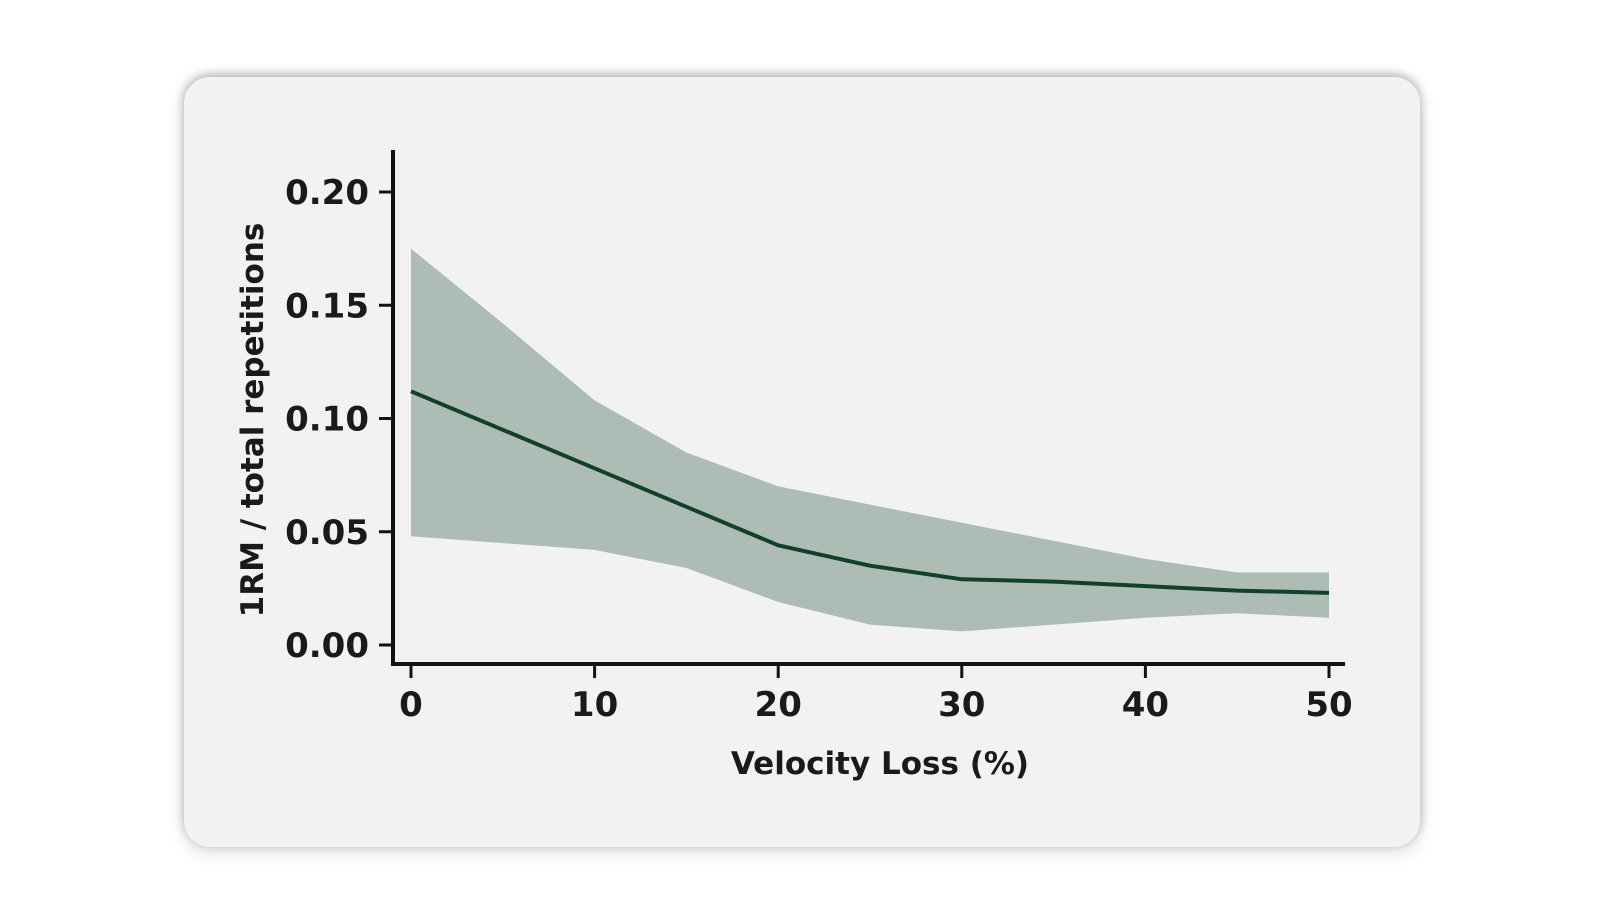 The width and height of the screenshot is (1600, 924). I want to click on y-axis-title: 1RM / total repetitions, so click(253, 420).